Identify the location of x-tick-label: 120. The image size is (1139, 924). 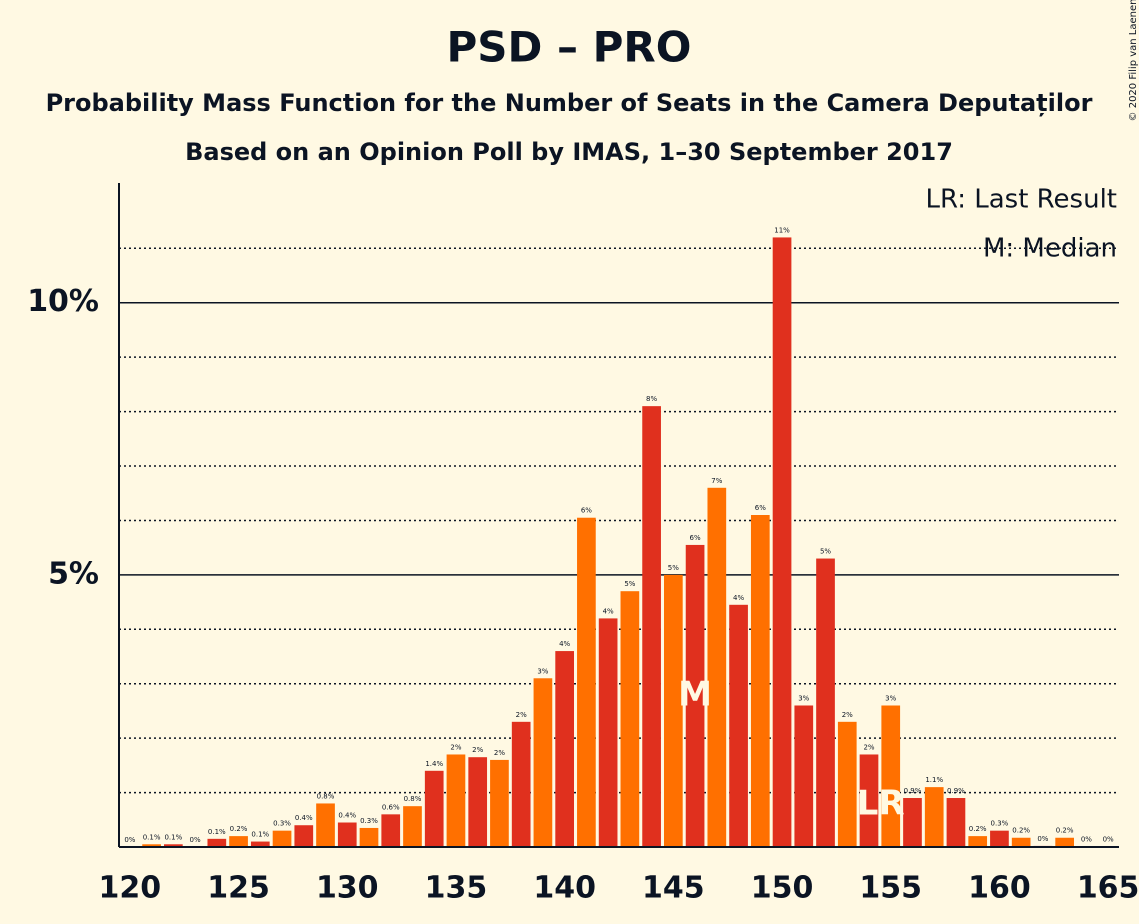
(130, 888).